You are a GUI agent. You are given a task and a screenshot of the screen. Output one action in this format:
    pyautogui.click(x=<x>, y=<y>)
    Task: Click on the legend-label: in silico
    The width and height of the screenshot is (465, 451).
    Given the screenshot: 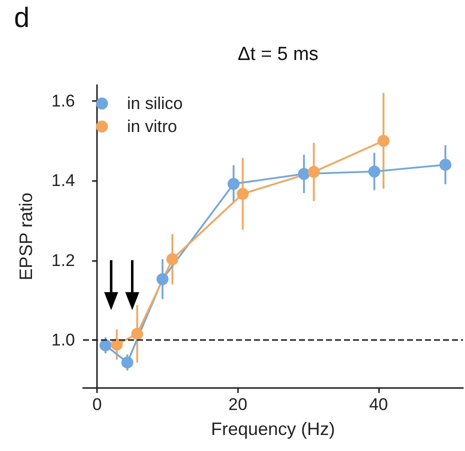 What is the action you would take?
    pyautogui.click(x=155, y=103)
    